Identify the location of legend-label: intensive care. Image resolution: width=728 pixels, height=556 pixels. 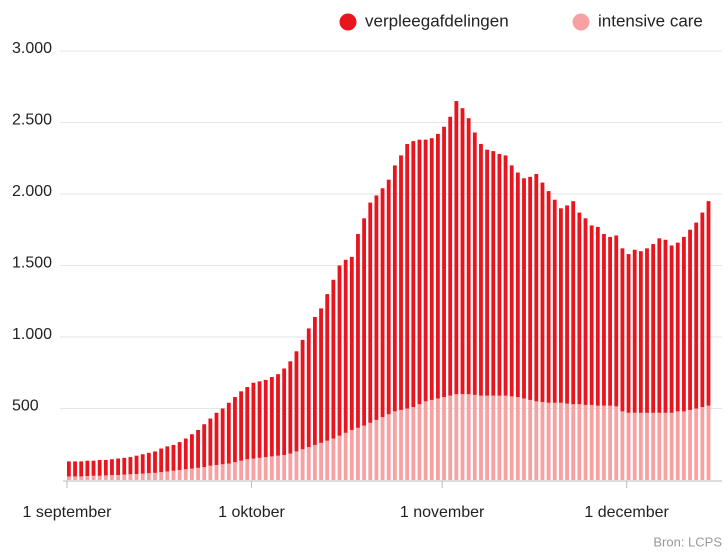
(650, 20).